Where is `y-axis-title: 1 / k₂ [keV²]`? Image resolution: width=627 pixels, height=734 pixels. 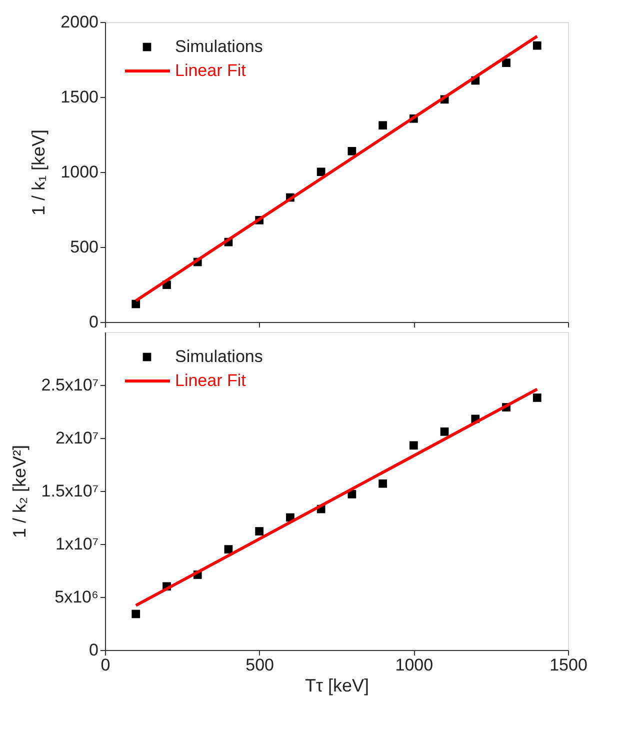 y-axis-title: 1 / k₂ [keV²] is located at coordinates (19, 491).